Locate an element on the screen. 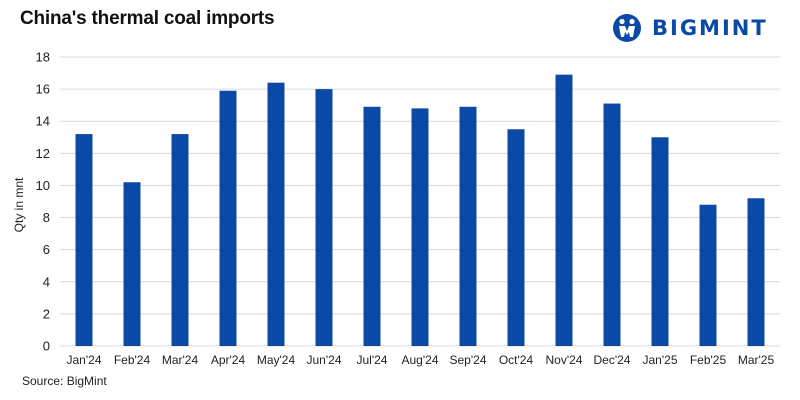 The height and width of the screenshot is (400, 800). x-tick-label: Jan'24 is located at coordinates (84, 360).